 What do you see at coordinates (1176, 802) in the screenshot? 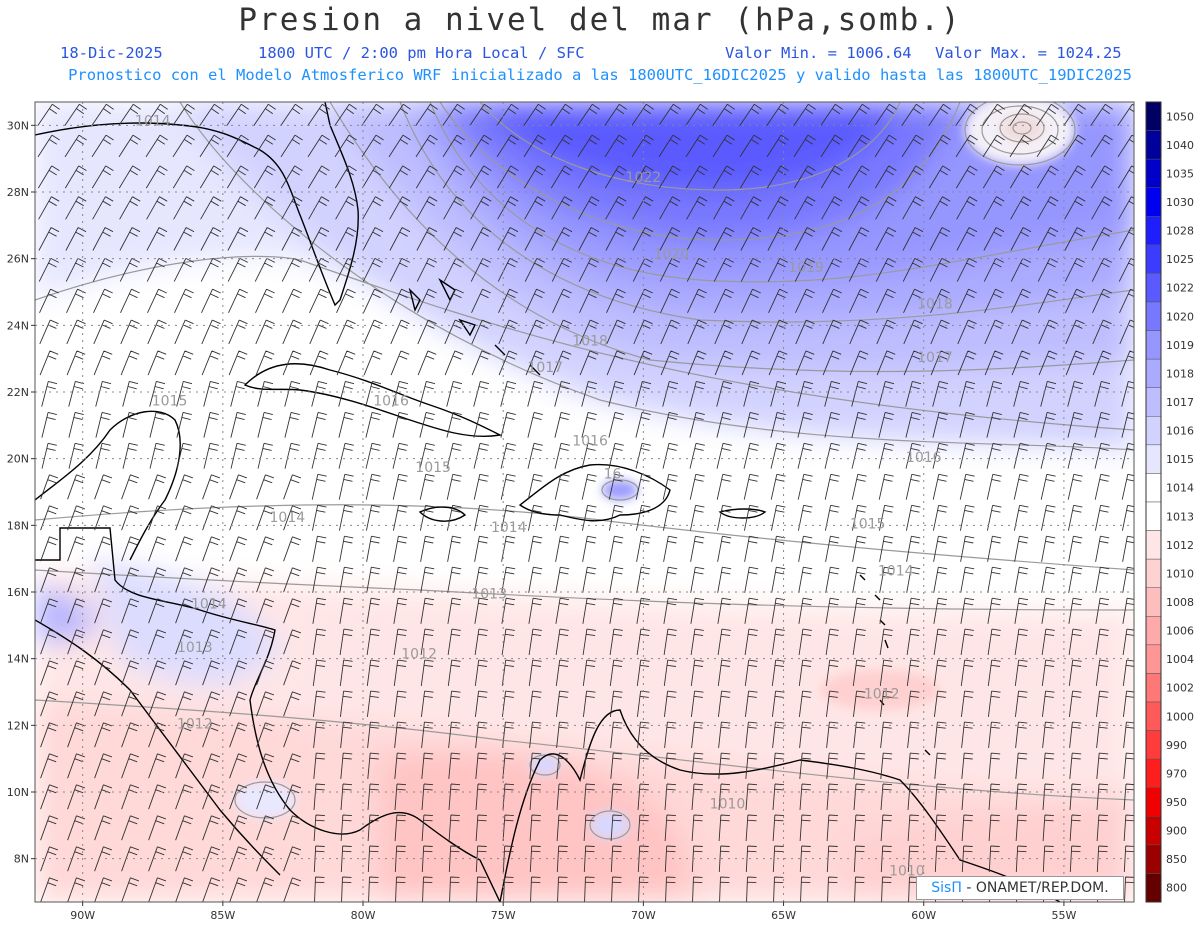
I see `colorbar-label: 950` at bounding box center [1176, 802].